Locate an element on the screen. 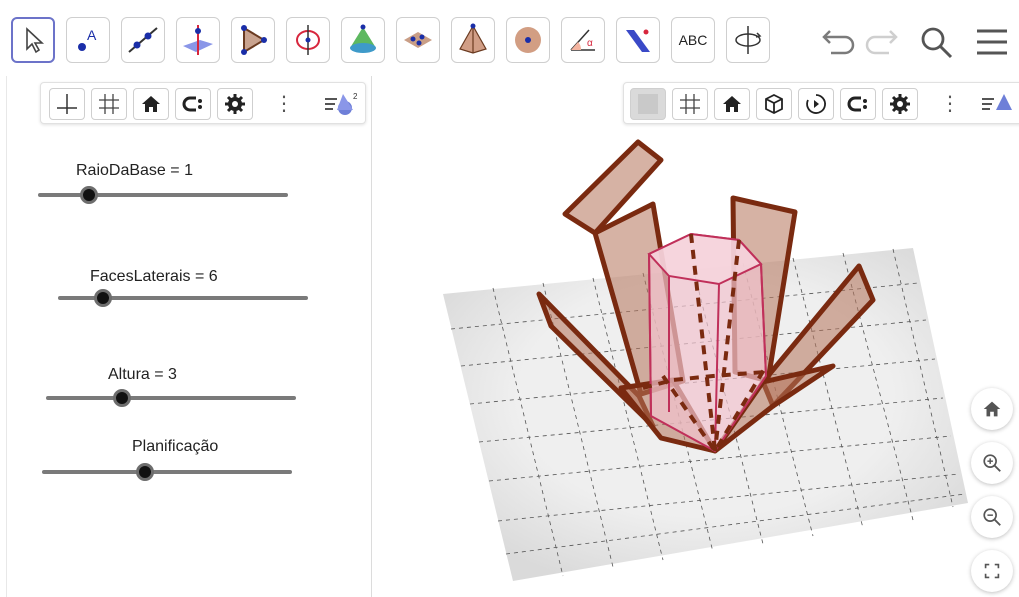 This screenshot has height=597, width=1019. point-capture-button-3d is located at coordinates (858, 104).